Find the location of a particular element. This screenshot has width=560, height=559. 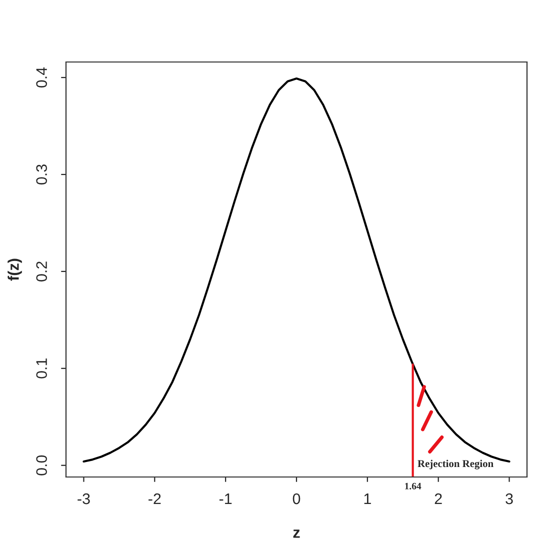

x-tick-label: -1 is located at coordinates (225, 499).